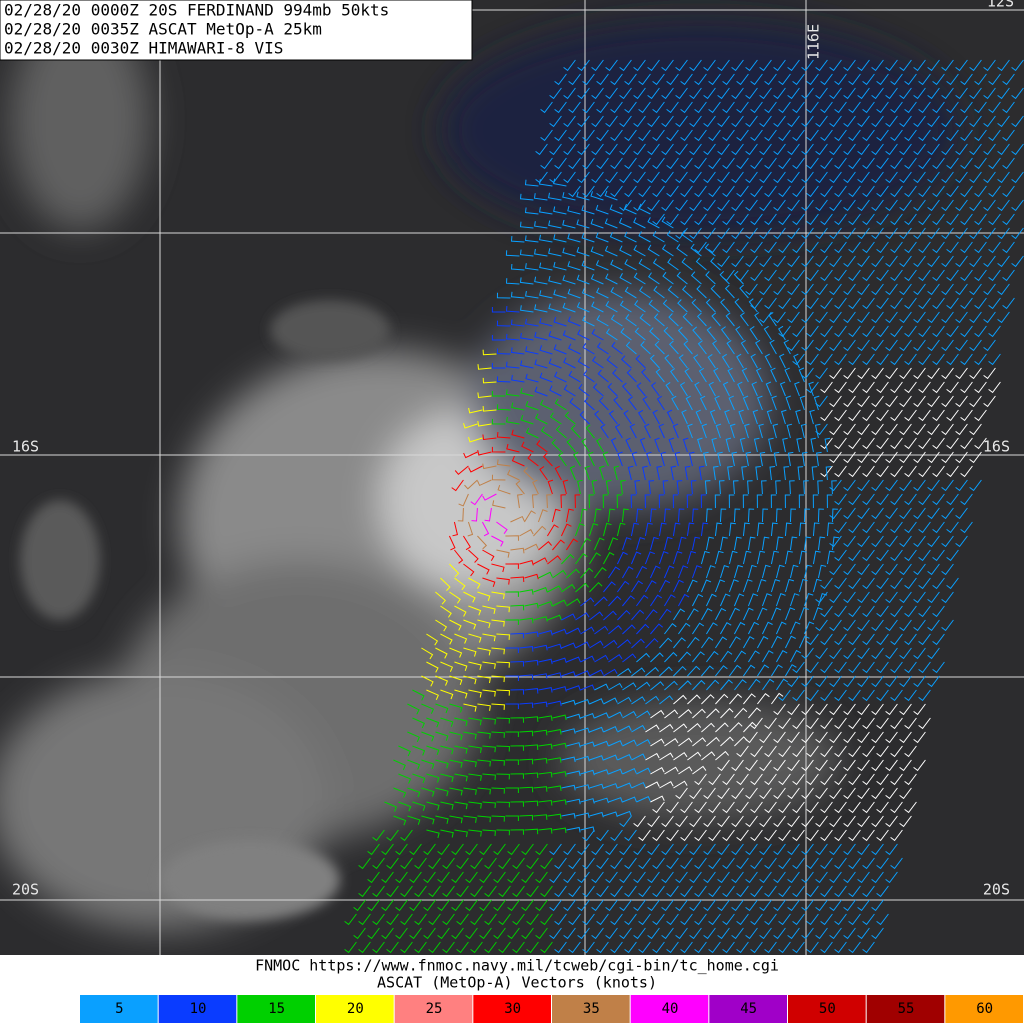 This screenshot has width=1024, height=1024. What do you see at coordinates (25, 447) in the screenshot?
I see `lat-label: 16S` at bounding box center [25, 447].